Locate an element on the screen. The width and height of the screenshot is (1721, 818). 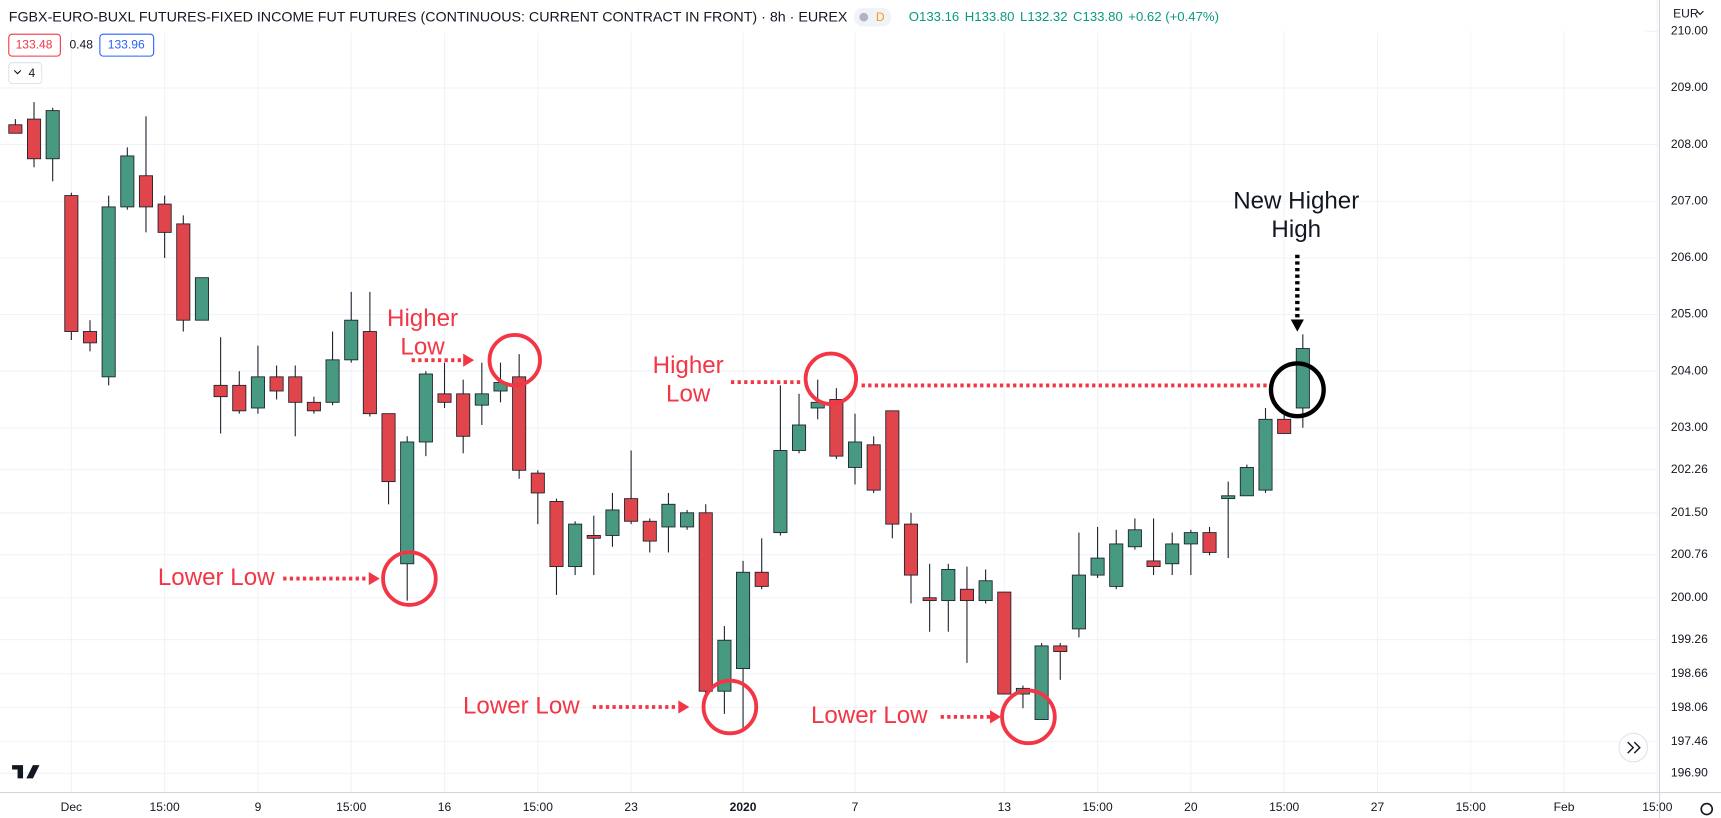
ohlc-value: H133.80 is located at coordinates (990, 16).